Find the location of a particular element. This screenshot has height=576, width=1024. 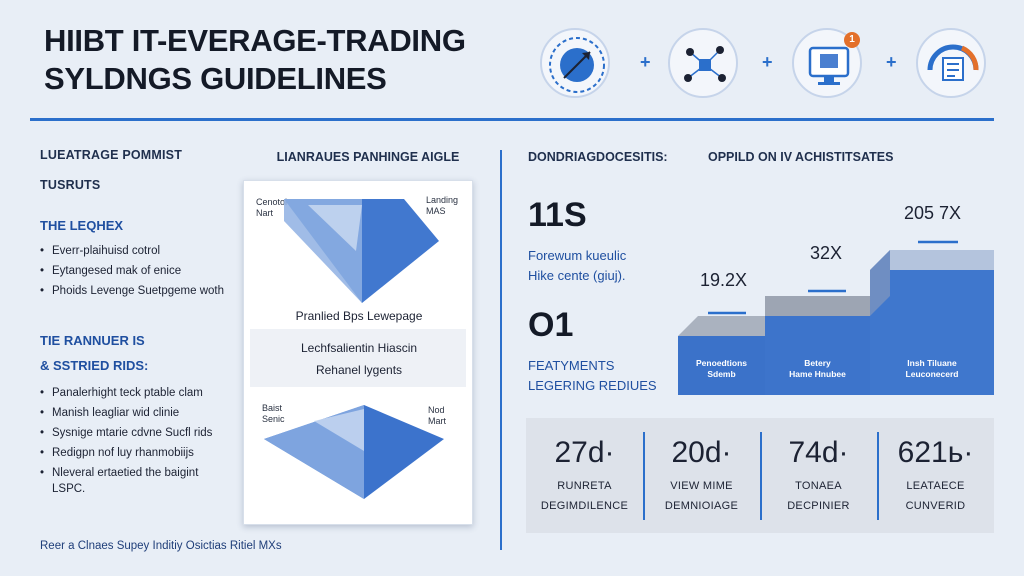

column-divider is located at coordinates (501, 350).